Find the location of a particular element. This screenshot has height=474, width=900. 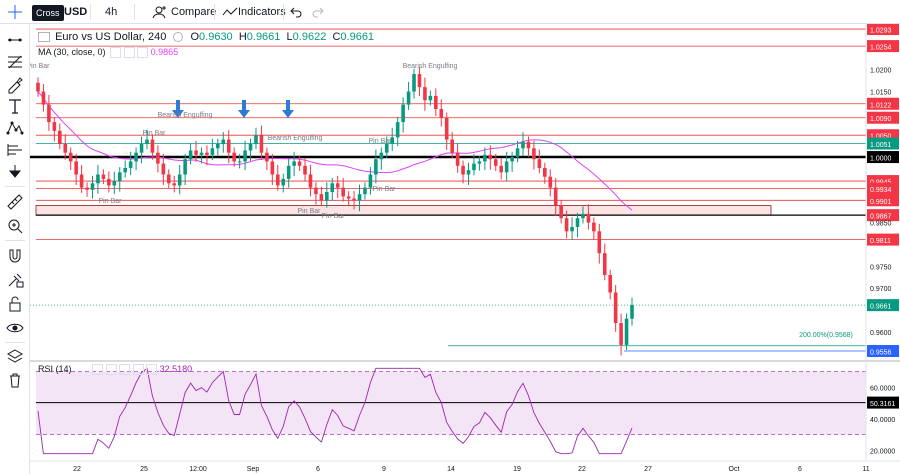

rsi-close-icon is located at coordinates (152, 370).